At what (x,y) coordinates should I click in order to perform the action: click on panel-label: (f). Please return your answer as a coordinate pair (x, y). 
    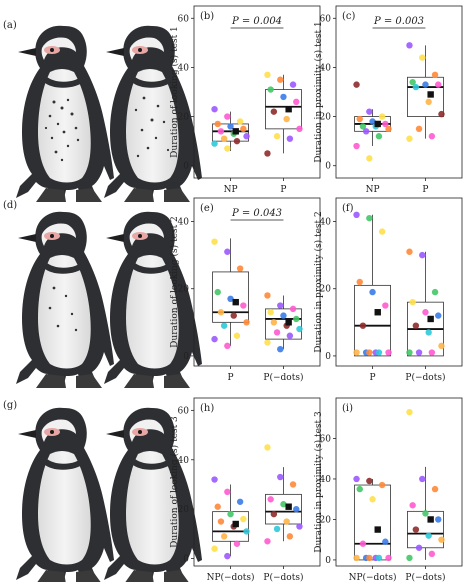
    Looking at the image, I should click on (348, 208).